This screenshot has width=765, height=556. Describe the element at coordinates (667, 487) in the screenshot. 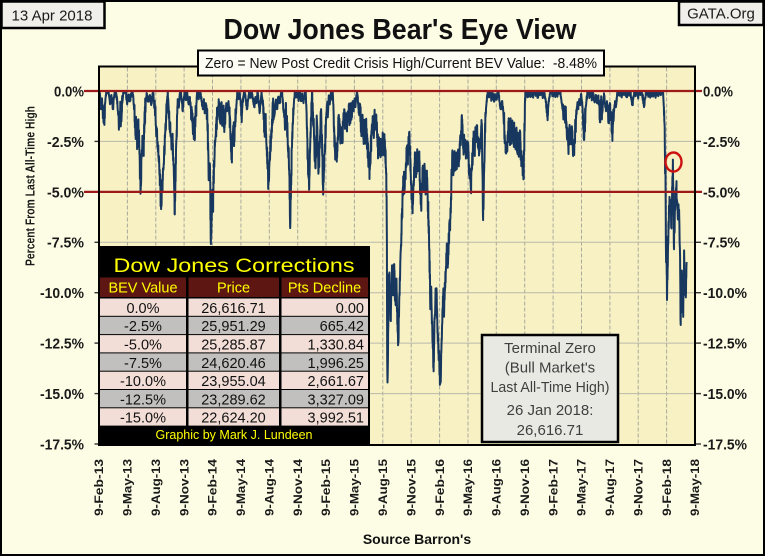

I see `svg-text: 9-Feb-18` at that location.